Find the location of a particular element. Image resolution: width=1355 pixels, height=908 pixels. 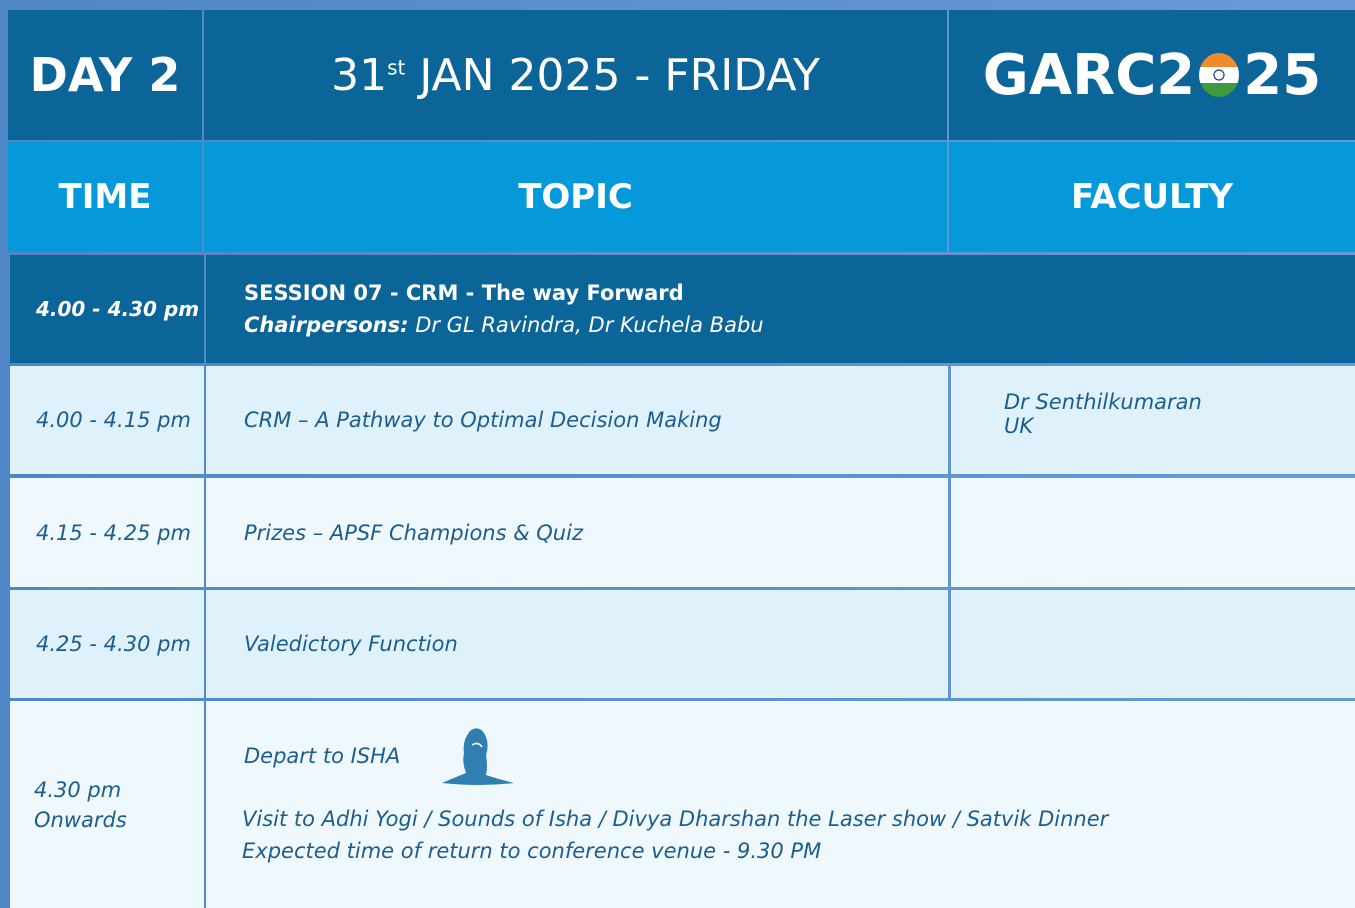

date-day: 31 is located at coordinates (359, 75).